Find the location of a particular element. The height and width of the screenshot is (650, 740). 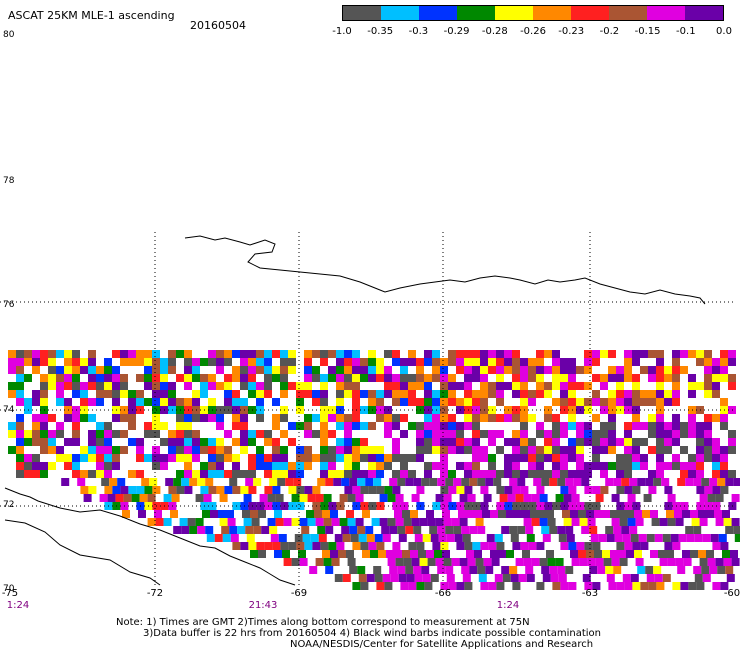

legend-label: -0.1 is located at coordinates (686, 31).